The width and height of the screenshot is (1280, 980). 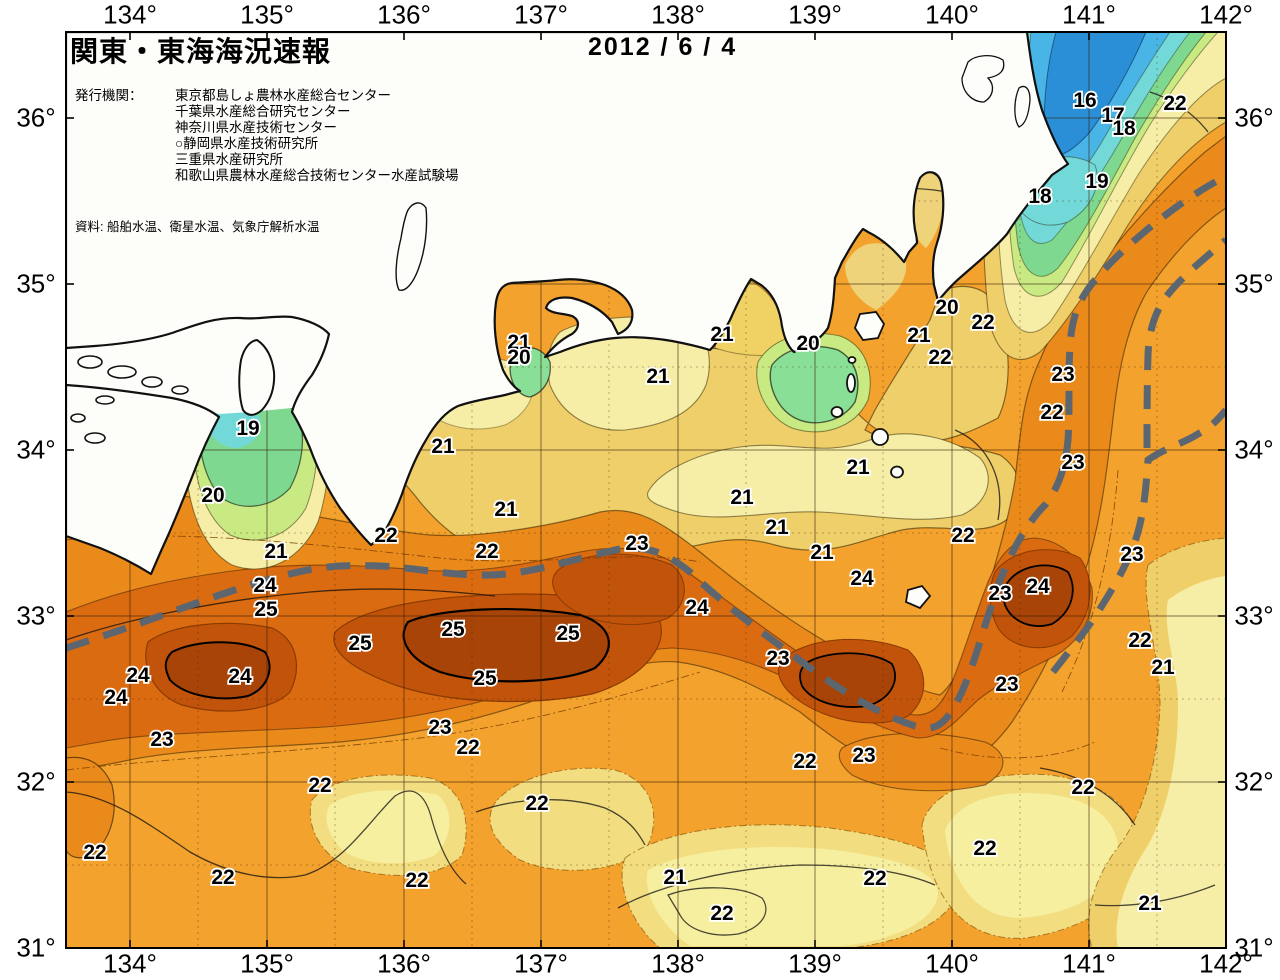 I want to click on temp-label: 16, so click(x=1084, y=100).